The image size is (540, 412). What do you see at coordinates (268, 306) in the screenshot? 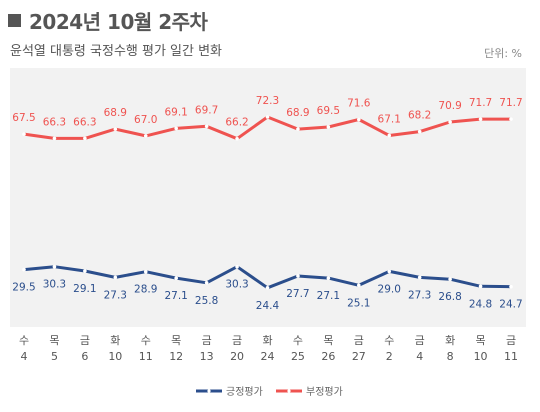
I see `data-label: 24.4` at bounding box center [268, 306].